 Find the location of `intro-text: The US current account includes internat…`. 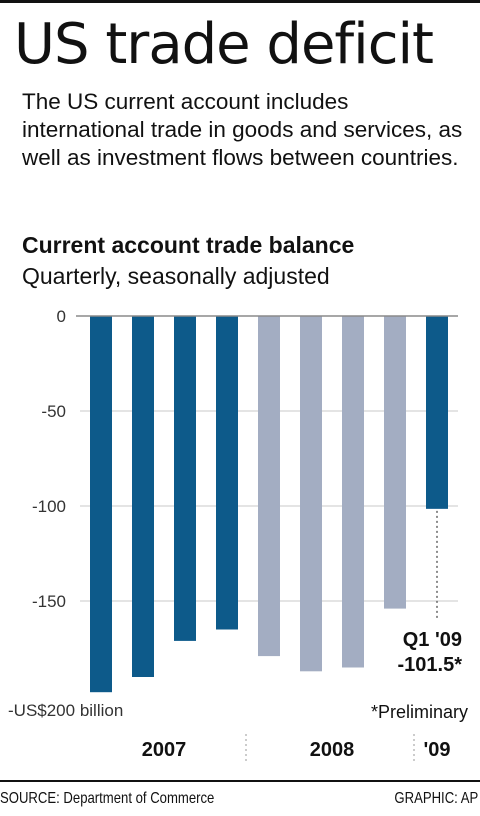

intro-text: The US current account includes internat… is located at coordinates (242, 129).